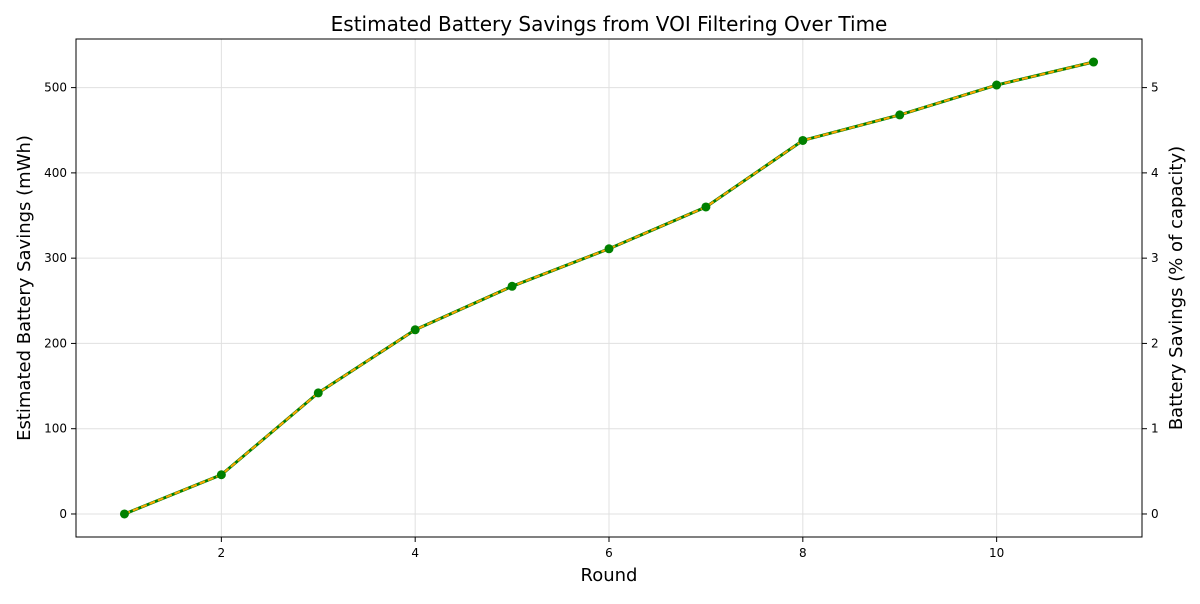 The height and width of the screenshot is (604, 1200). I want to click on y-tick-label: 500, so click(55, 88).